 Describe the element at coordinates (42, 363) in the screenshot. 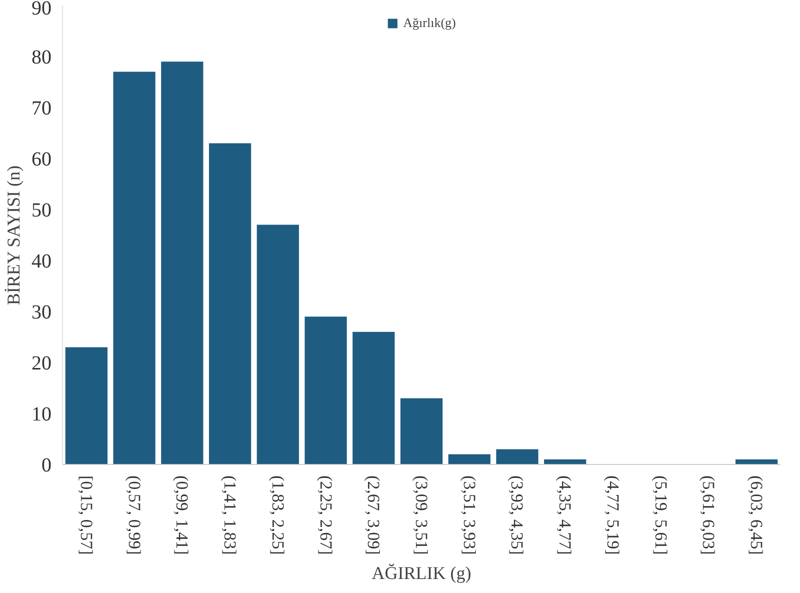

I see `y-tick-label: 20` at that location.